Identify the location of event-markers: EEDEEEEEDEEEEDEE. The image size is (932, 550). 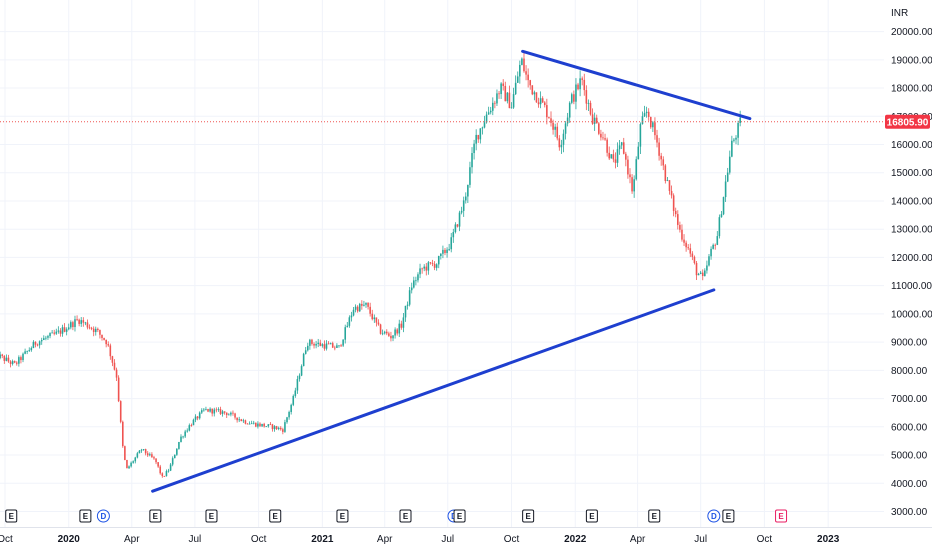
(396, 516).